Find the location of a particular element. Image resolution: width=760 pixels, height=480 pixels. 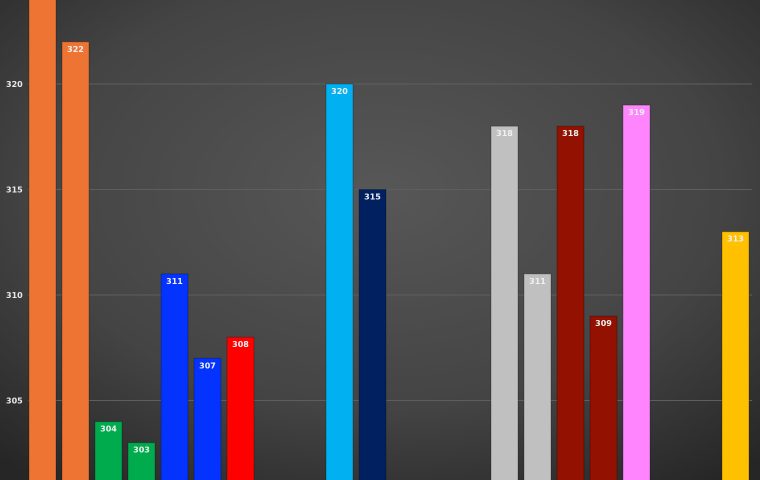

data-label: 308 is located at coordinates (240, 344).